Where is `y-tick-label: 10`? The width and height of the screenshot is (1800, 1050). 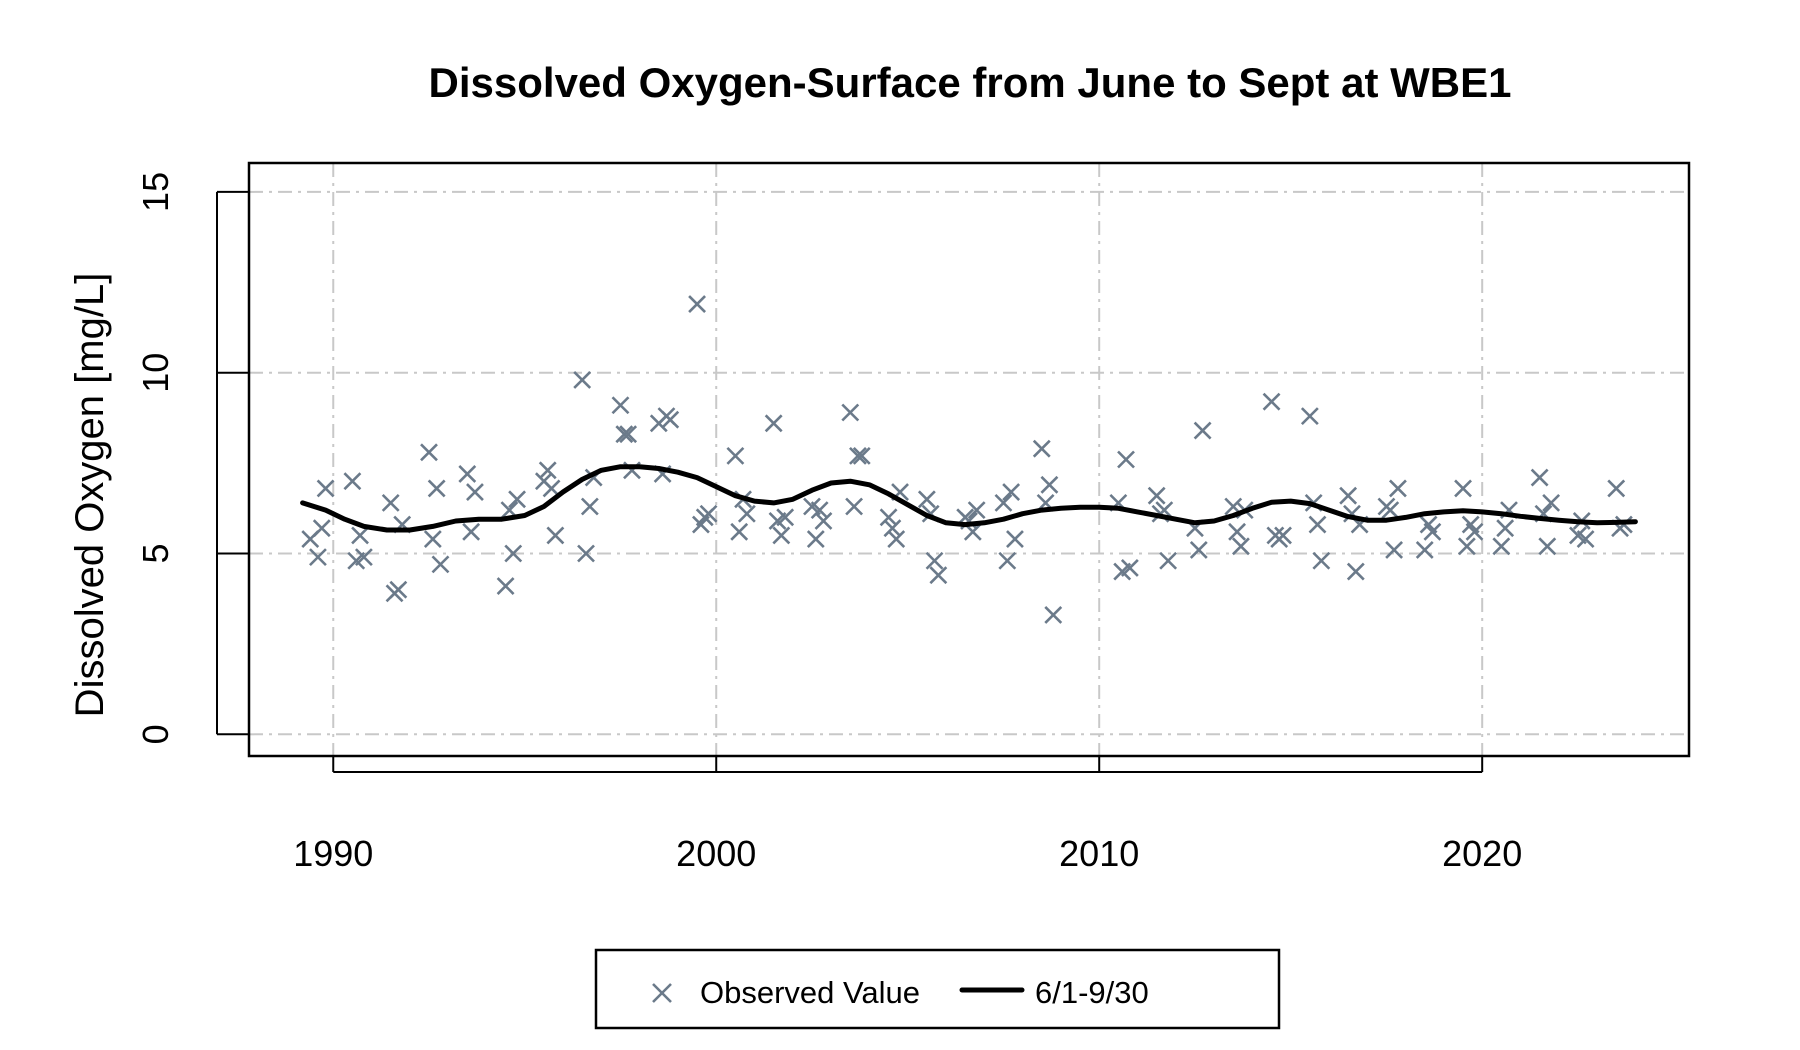
y-tick-label: 10 is located at coordinates (155, 373).